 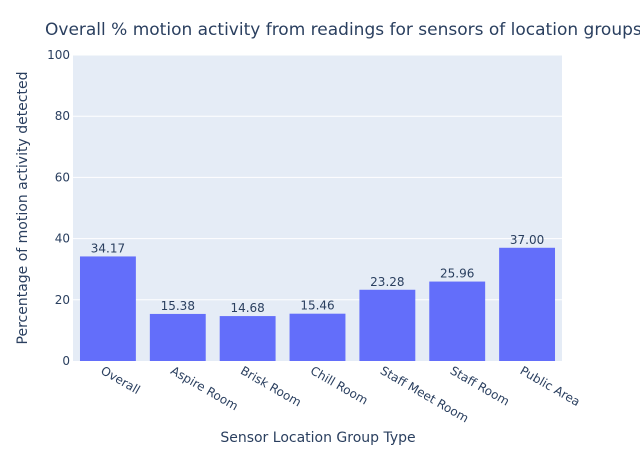 What do you see at coordinates (58, 55) in the screenshot?
I see `y-tick-label: 100` at bounding box center [58, 55].